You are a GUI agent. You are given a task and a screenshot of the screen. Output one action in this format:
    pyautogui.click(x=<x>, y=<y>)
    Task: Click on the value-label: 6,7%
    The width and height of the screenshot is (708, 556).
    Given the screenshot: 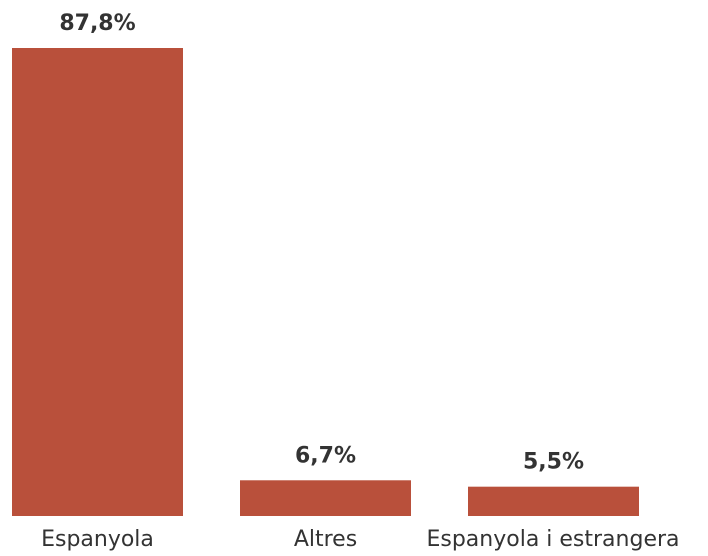 What is the action you would take?
    pyautogui.click(x=325, y=455)
    